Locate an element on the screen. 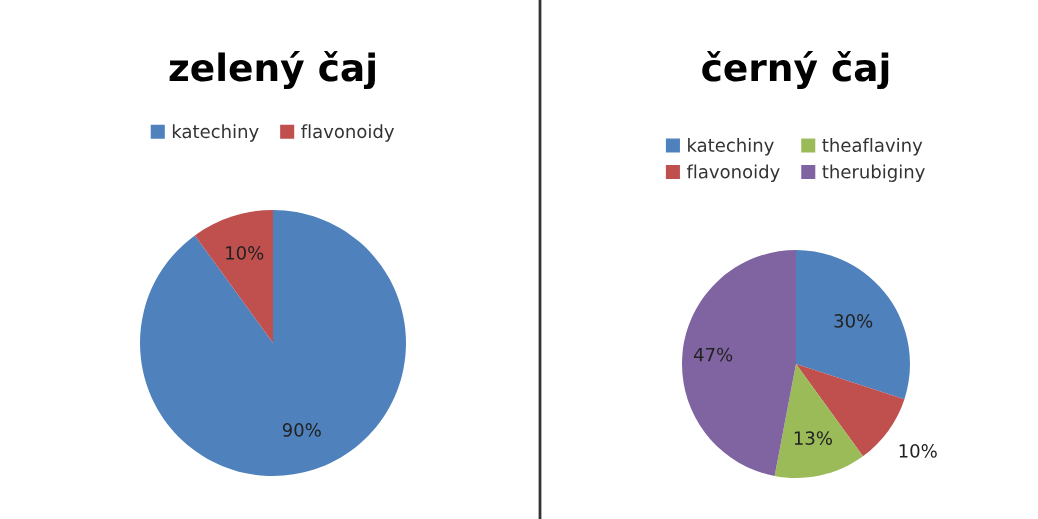 Image resolution: width=1038 pixels, height=519 pixels. data-label: 13% is located at coordinates (813, 438).